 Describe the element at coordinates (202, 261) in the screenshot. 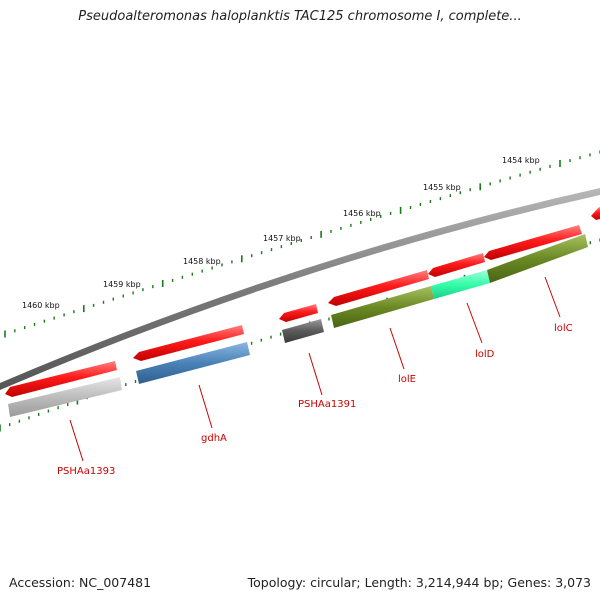

I see `scale-label-1458: 1458 kbp` at that location.